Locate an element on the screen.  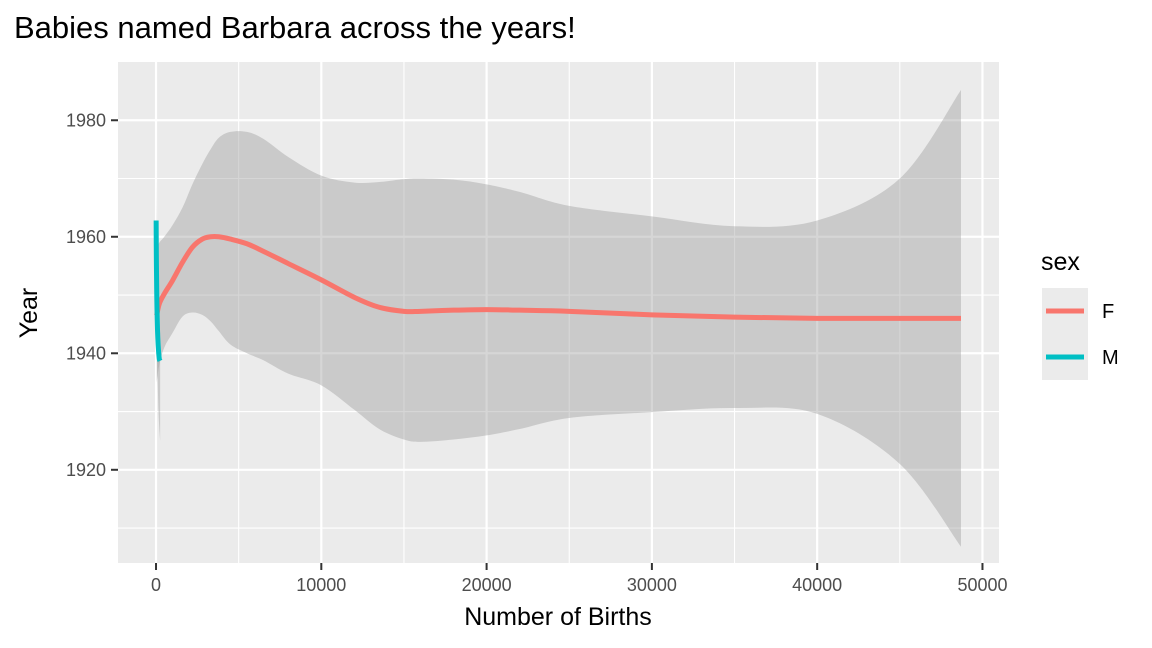
legend-key-background is located at coordinates (1065, 334).